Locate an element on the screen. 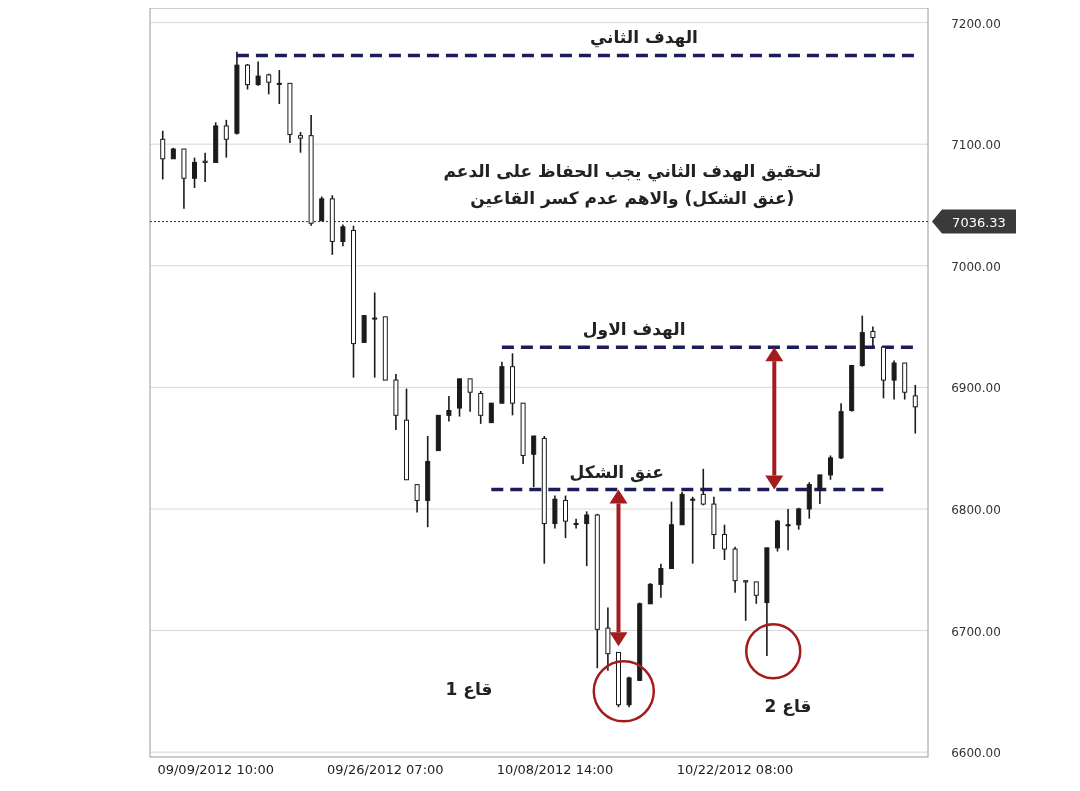 The image size is (1080, 791). y-tick-label: 6900.00 is located at coordinates (976, 388).